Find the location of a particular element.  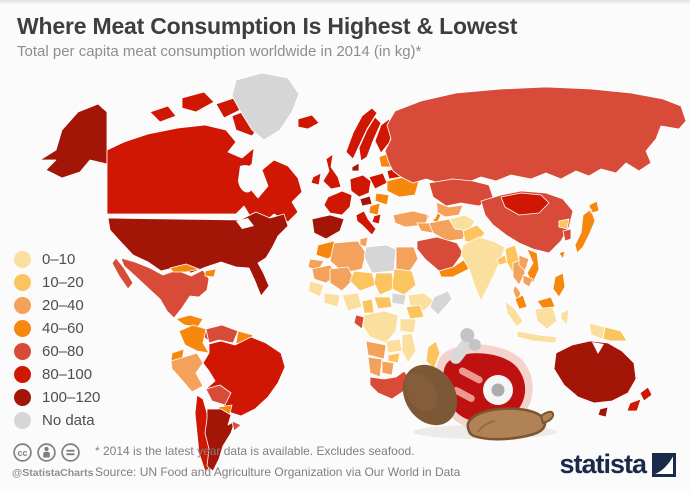

legend-item: 80–100 is located at coordinates (57, 374).